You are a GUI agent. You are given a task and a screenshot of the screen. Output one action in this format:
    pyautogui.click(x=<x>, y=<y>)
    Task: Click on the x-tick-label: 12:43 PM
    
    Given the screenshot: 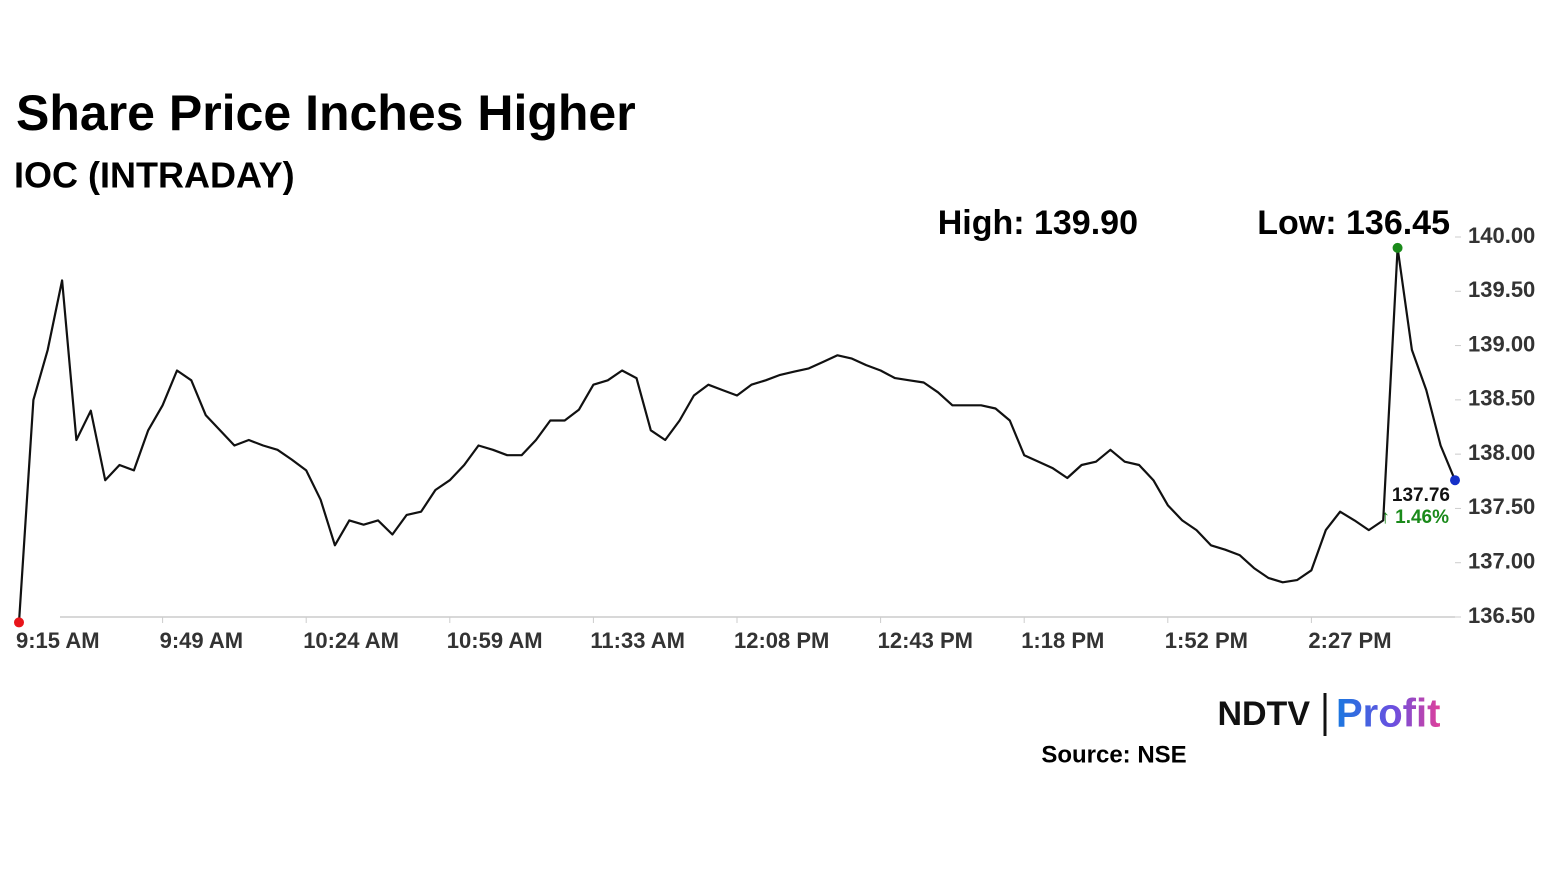 What is the action you would take?
    pyautogui.click(x=925, y=640)
    